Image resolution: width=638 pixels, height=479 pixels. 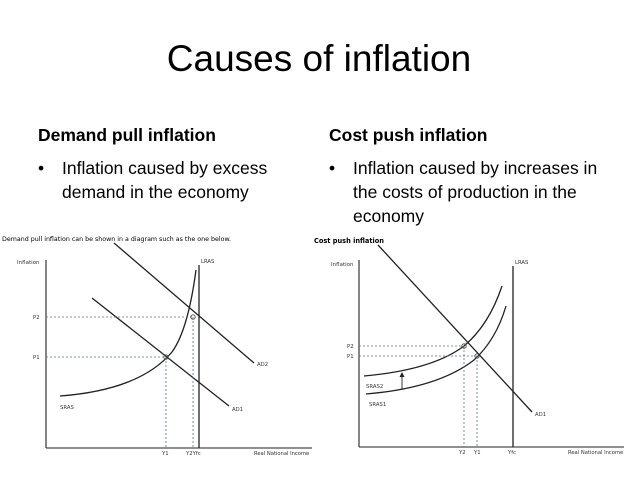 I want to click on shift-arrowhead, so click(x=402, y=374).